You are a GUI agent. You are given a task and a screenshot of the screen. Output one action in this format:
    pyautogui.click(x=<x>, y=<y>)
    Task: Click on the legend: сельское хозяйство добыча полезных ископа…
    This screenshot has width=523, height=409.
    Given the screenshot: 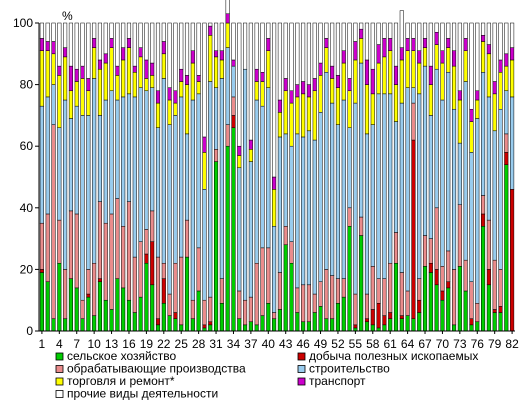 What is the action you would take?
    pyautogui.click(x=266, y=375)
    